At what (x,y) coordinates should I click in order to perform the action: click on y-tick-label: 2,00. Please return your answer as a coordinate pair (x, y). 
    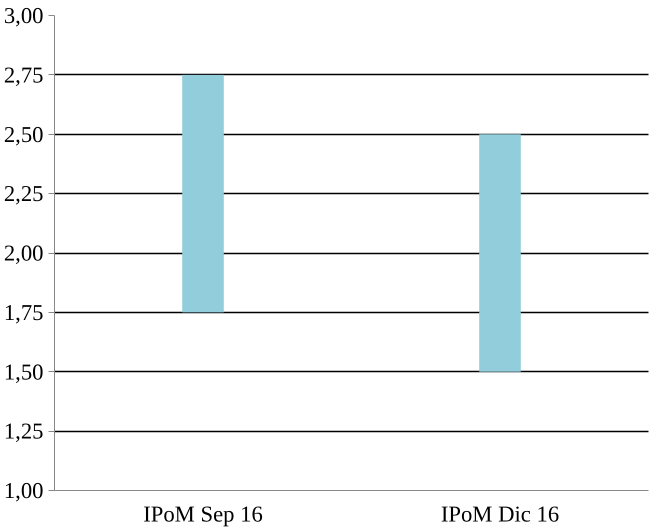
    Looking at the image, I should click on (24, 253).